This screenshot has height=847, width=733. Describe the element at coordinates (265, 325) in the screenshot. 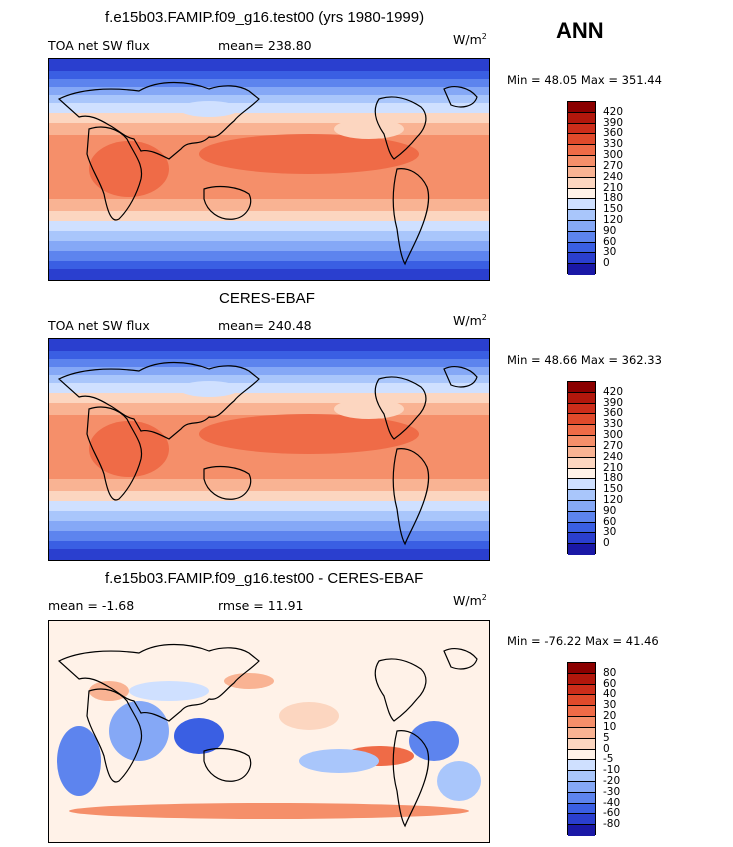

I see `panel-2-mean: mean= 240.48` at that location.